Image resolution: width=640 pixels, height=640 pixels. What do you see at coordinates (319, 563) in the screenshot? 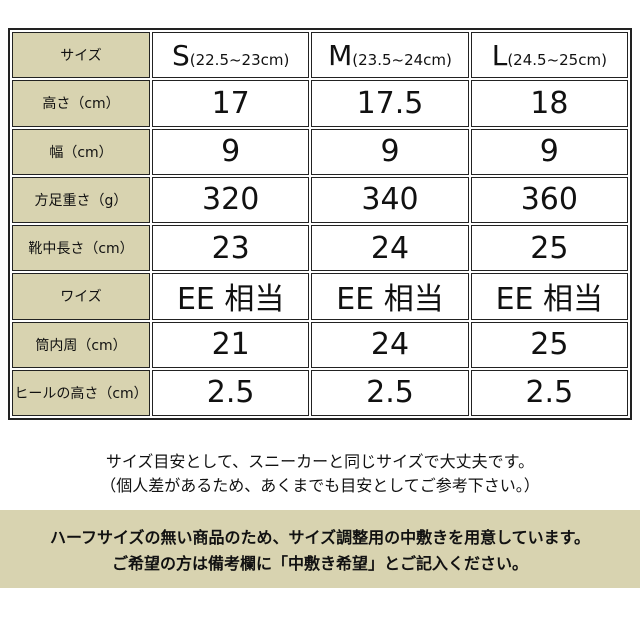
I see `banner-line: ご希望の方は備考欄に「中敷き希望」とご記入ください。` at bounding box center [319, 563].